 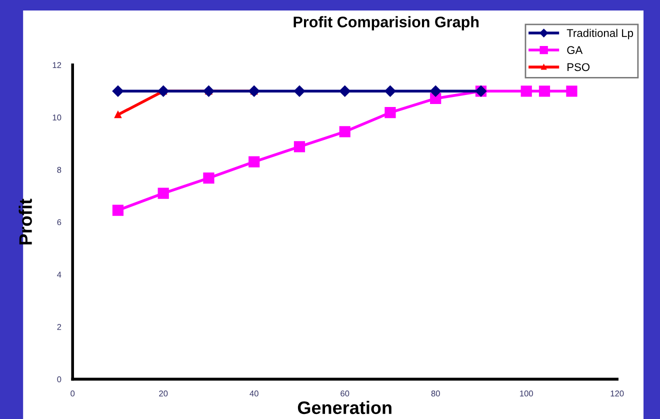 I want to click on chart-title: Profit Comparision Graph, so click(x=386, y=23).